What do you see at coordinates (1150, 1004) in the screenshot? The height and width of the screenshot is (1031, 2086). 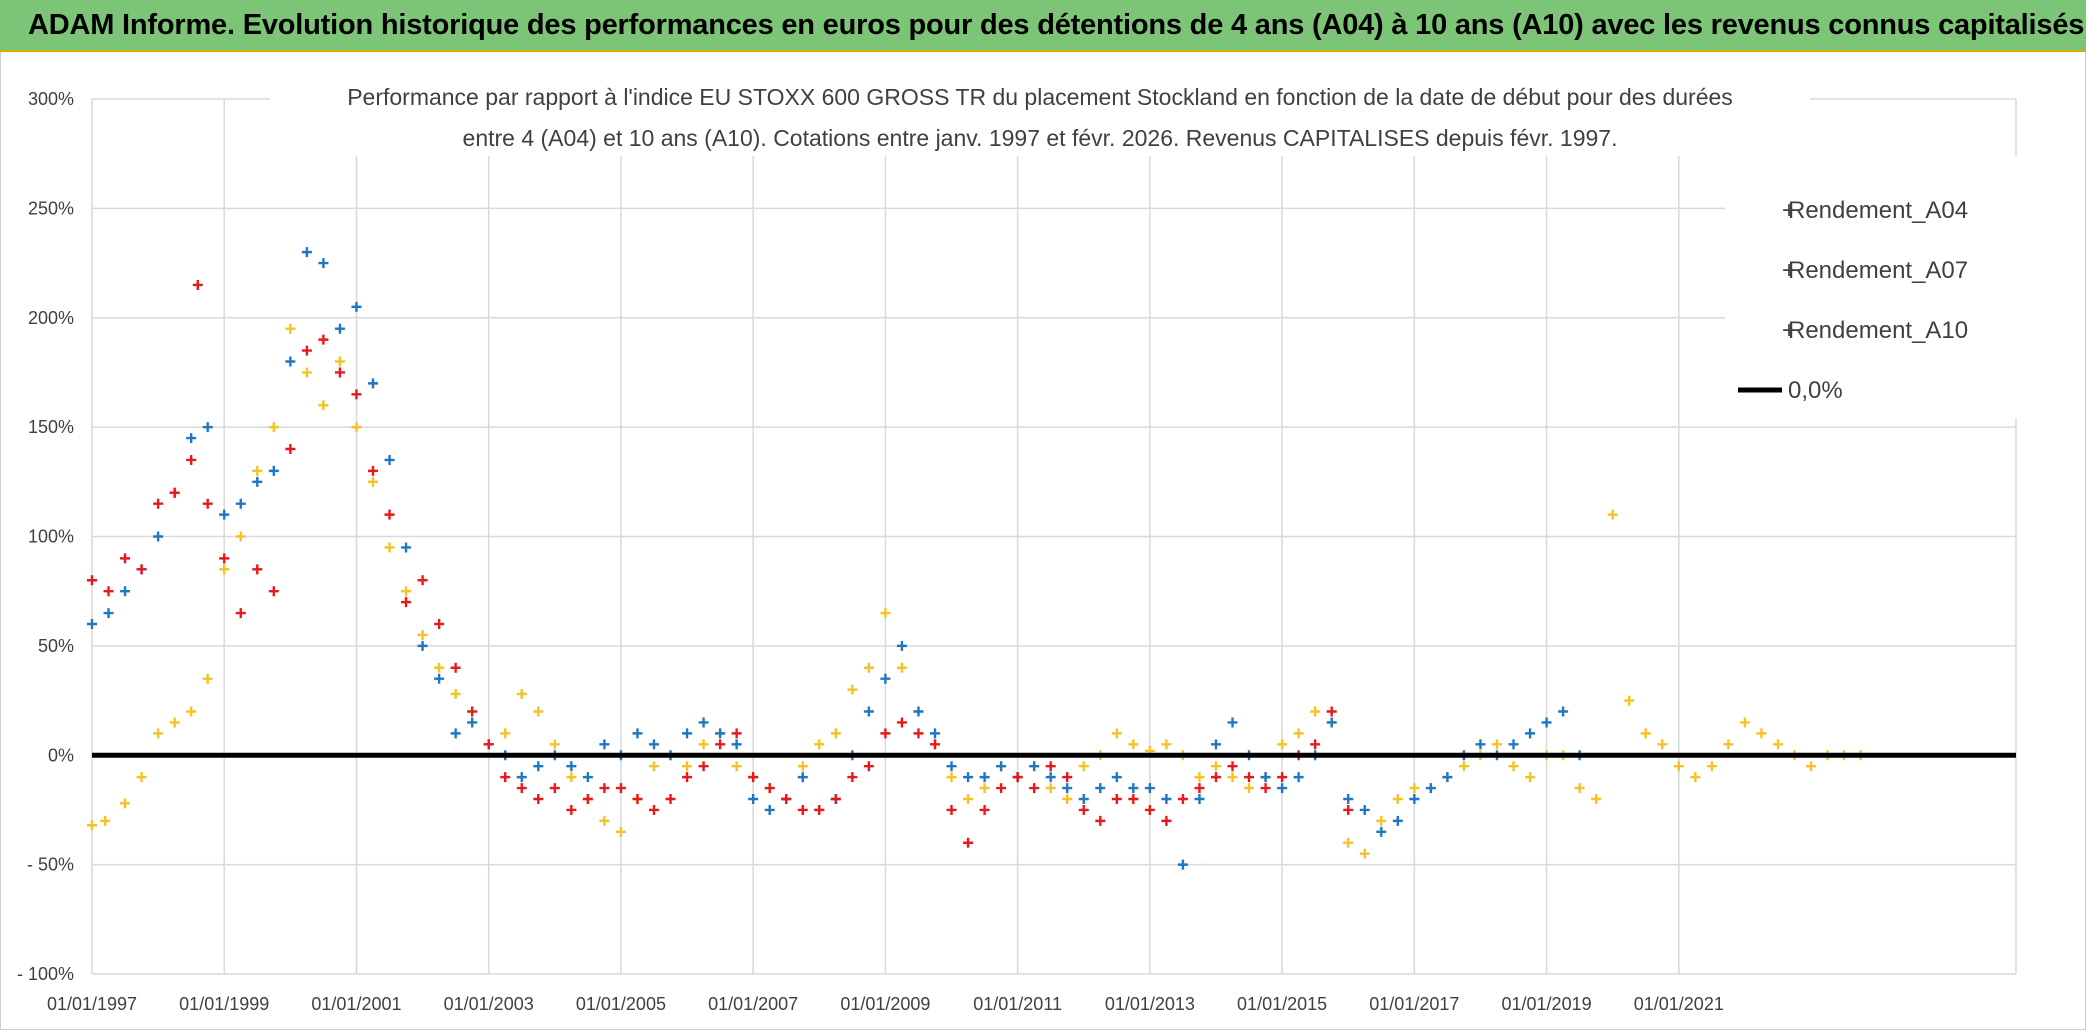 I see `x-tick-label: 01/01/2013` at bounding box center [1150, 1004].